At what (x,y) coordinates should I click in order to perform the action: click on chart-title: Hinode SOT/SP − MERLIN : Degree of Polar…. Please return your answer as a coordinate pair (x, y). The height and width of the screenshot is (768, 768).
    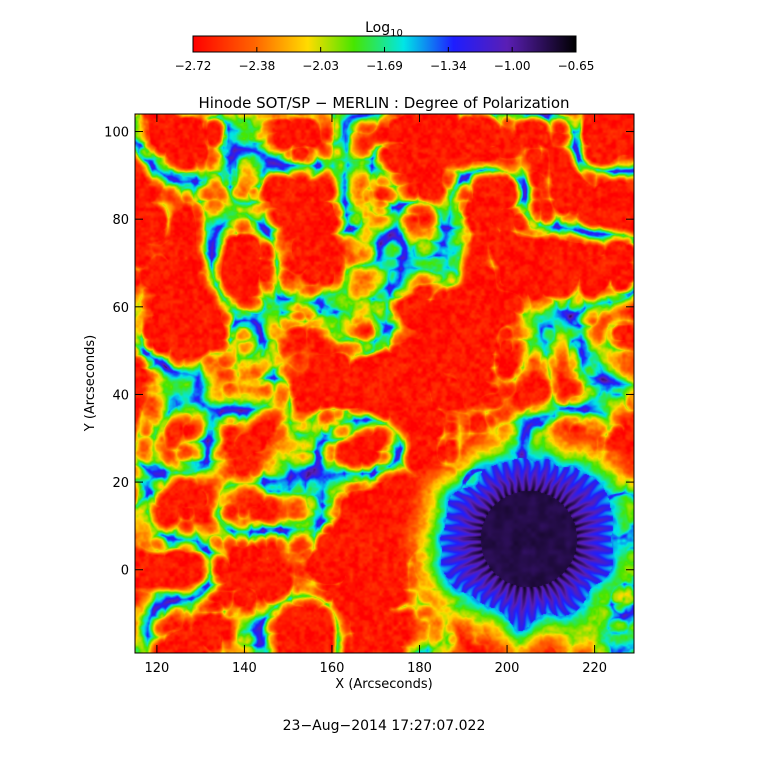
    Looking at the image, I should click on (383, 103).